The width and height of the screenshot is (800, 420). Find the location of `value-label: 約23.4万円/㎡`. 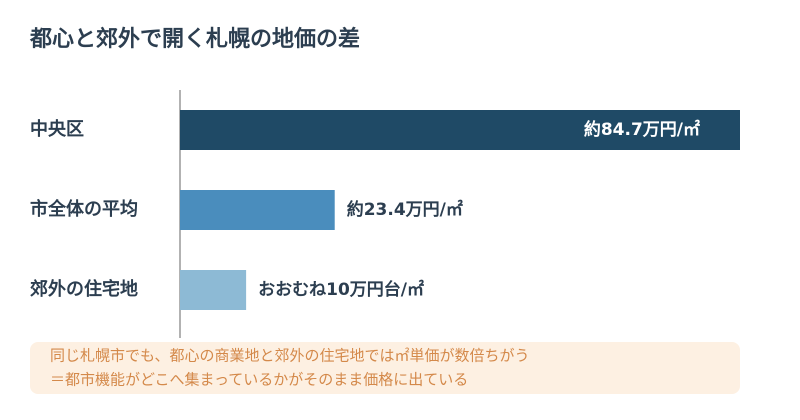

value-label: 約23.4万円/㎡ is located at coordinates (405, 209).